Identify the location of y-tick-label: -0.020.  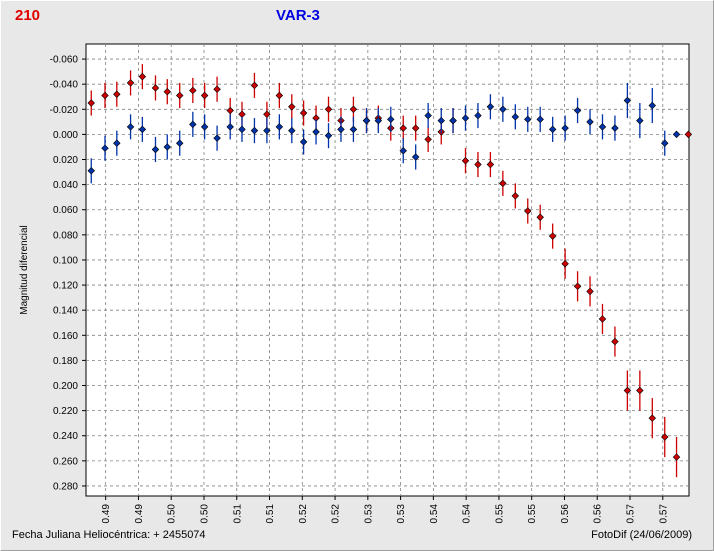
(64, 110).